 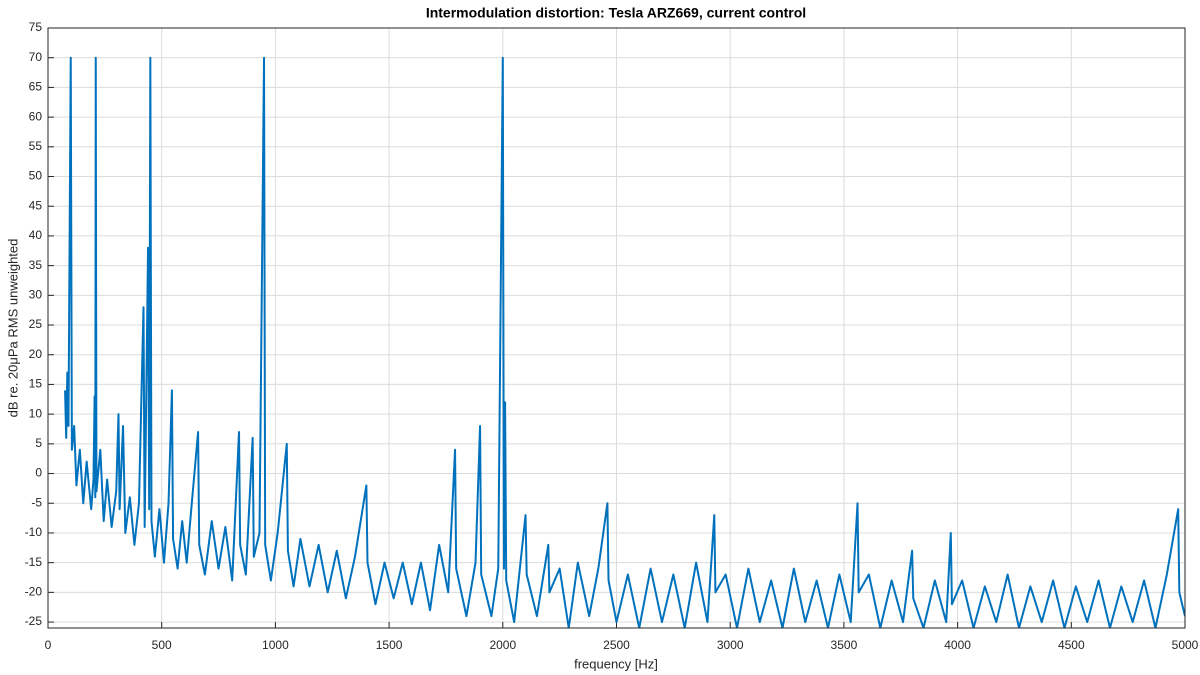 I want to click on x-tick-label: 500, so click(x=162, y=645).